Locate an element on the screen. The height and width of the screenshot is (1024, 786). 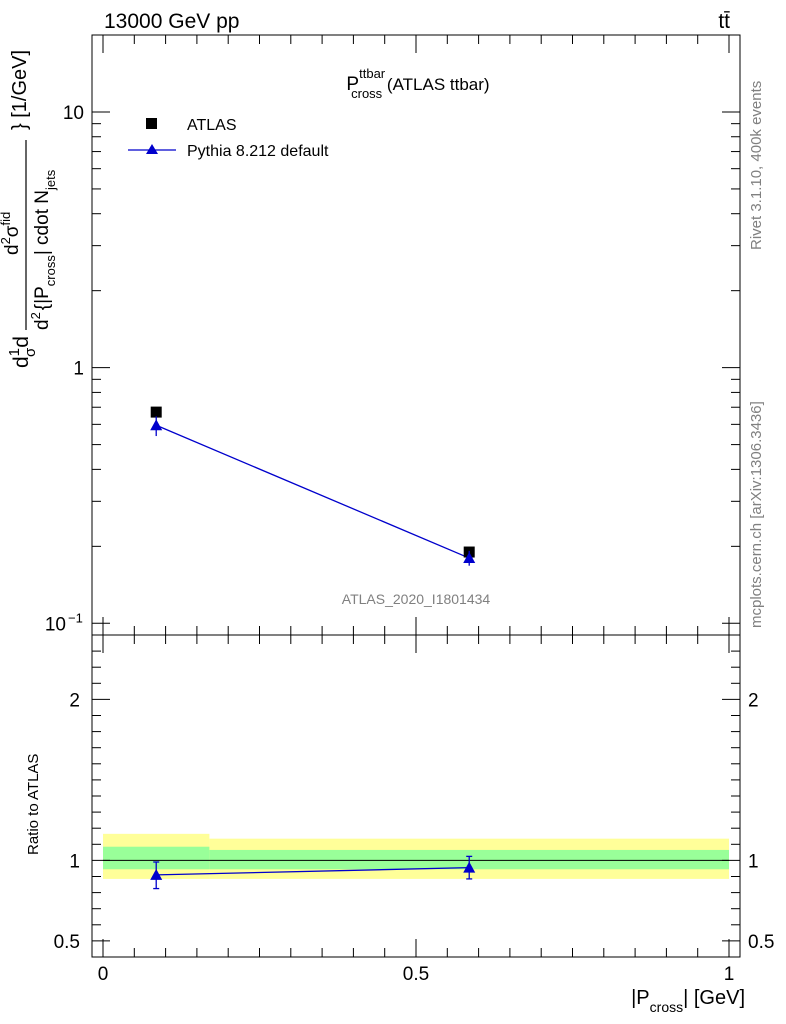
title-main: P is located at coordinates (352, 84).